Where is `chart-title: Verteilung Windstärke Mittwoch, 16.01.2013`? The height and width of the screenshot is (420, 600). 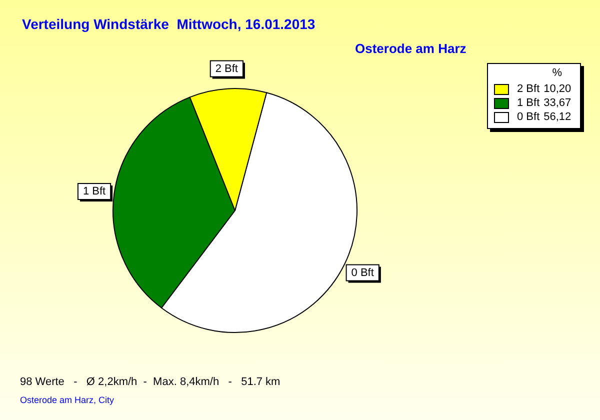
chart-title: Verteilung Windstärke Mittwoch, 16.01.2013 is located at coordinates (169, 24).